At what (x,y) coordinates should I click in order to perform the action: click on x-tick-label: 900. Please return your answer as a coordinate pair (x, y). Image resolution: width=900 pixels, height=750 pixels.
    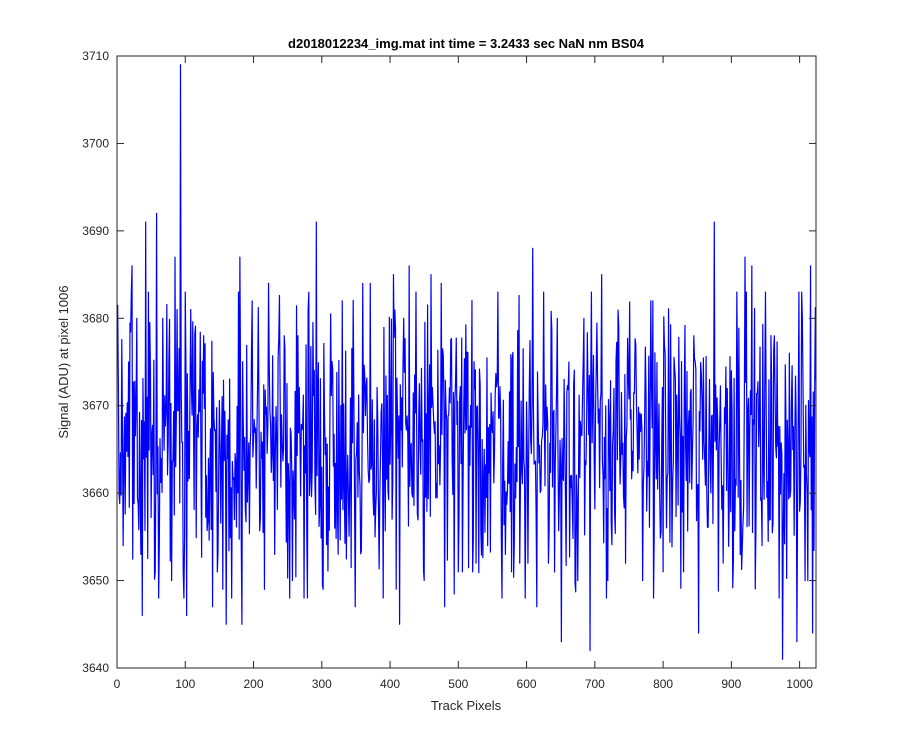
    Looking at the image, I should click on (731, 684).